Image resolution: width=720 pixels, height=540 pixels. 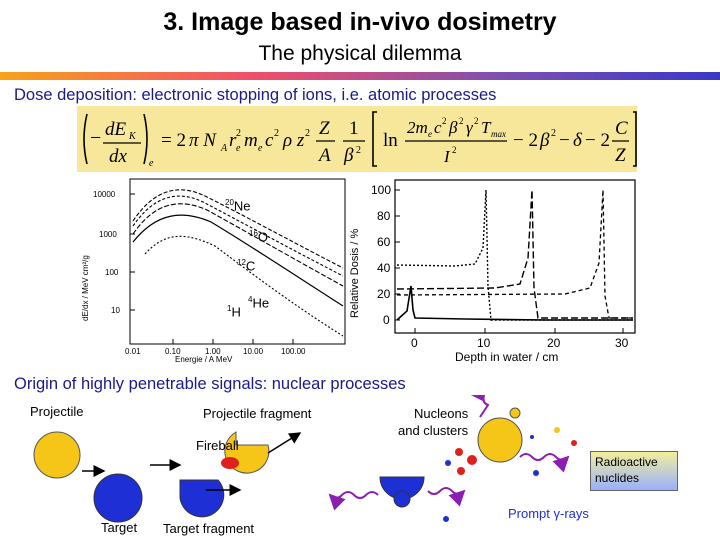 What do you see at coordinates (116, 129) in the screenshot?
I see `svg-text: dE` at bounding box center [116, 129].